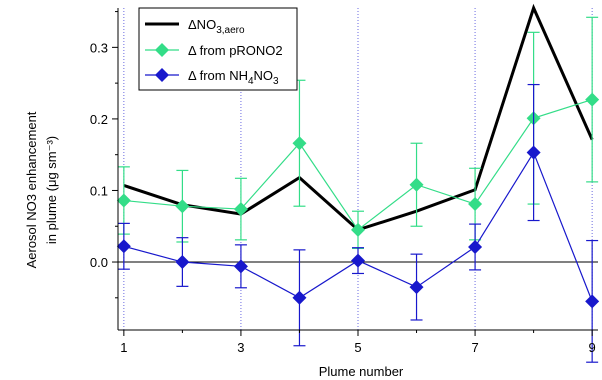  Describe the element at coordinates (240, 347) in the screenshot. I see `x-tick-label-3: 3` at that location.